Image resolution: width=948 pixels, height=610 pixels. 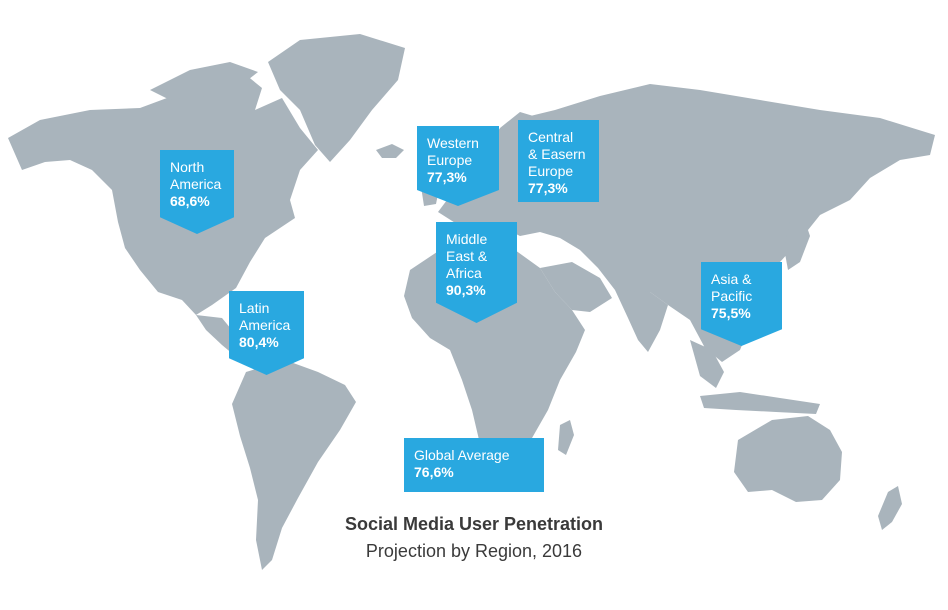 I want to click on region-badge-western-europe: Western Europe 77,3%, so click(x=458, y=166).